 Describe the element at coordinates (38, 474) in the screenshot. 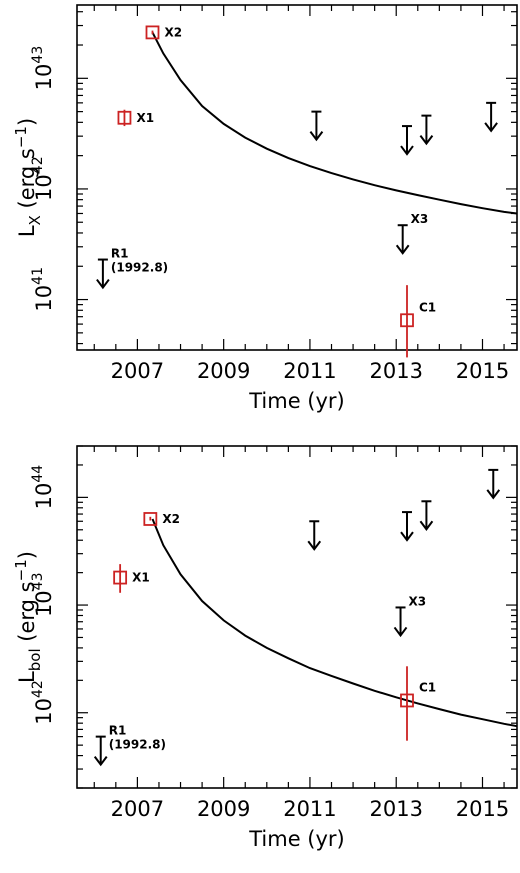

I see `y-tick-exponent: 44` at that location.